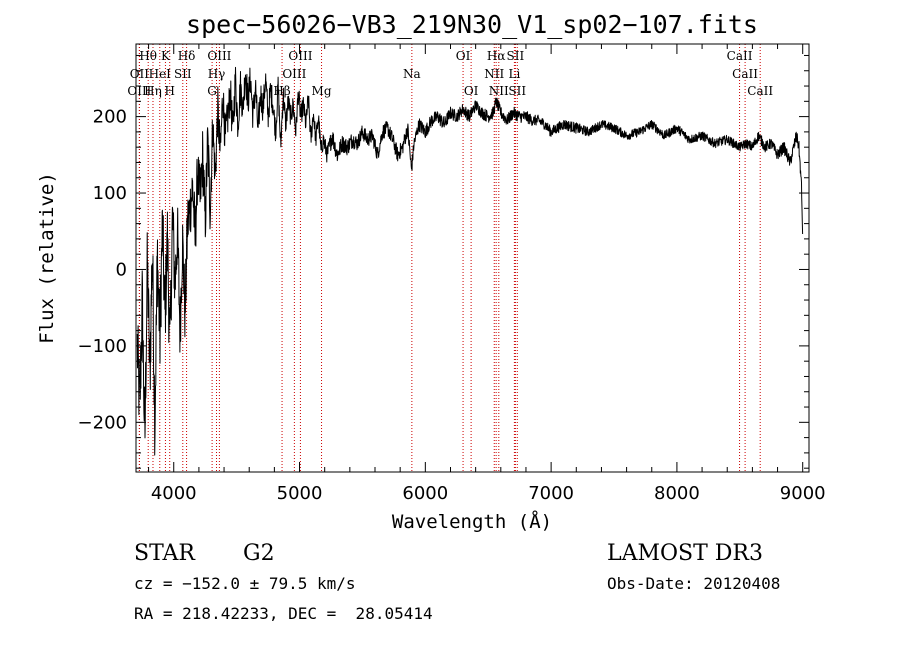  I want to click on spectral-line-label: Na, so click(412, 74).